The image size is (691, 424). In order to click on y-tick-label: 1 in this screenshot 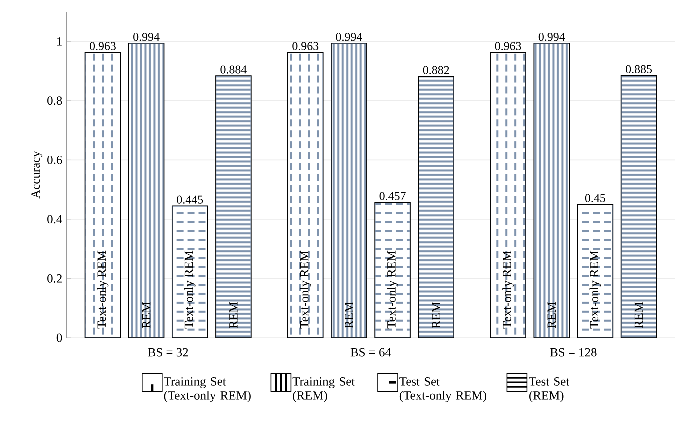, I will do `click(60, 42)`.